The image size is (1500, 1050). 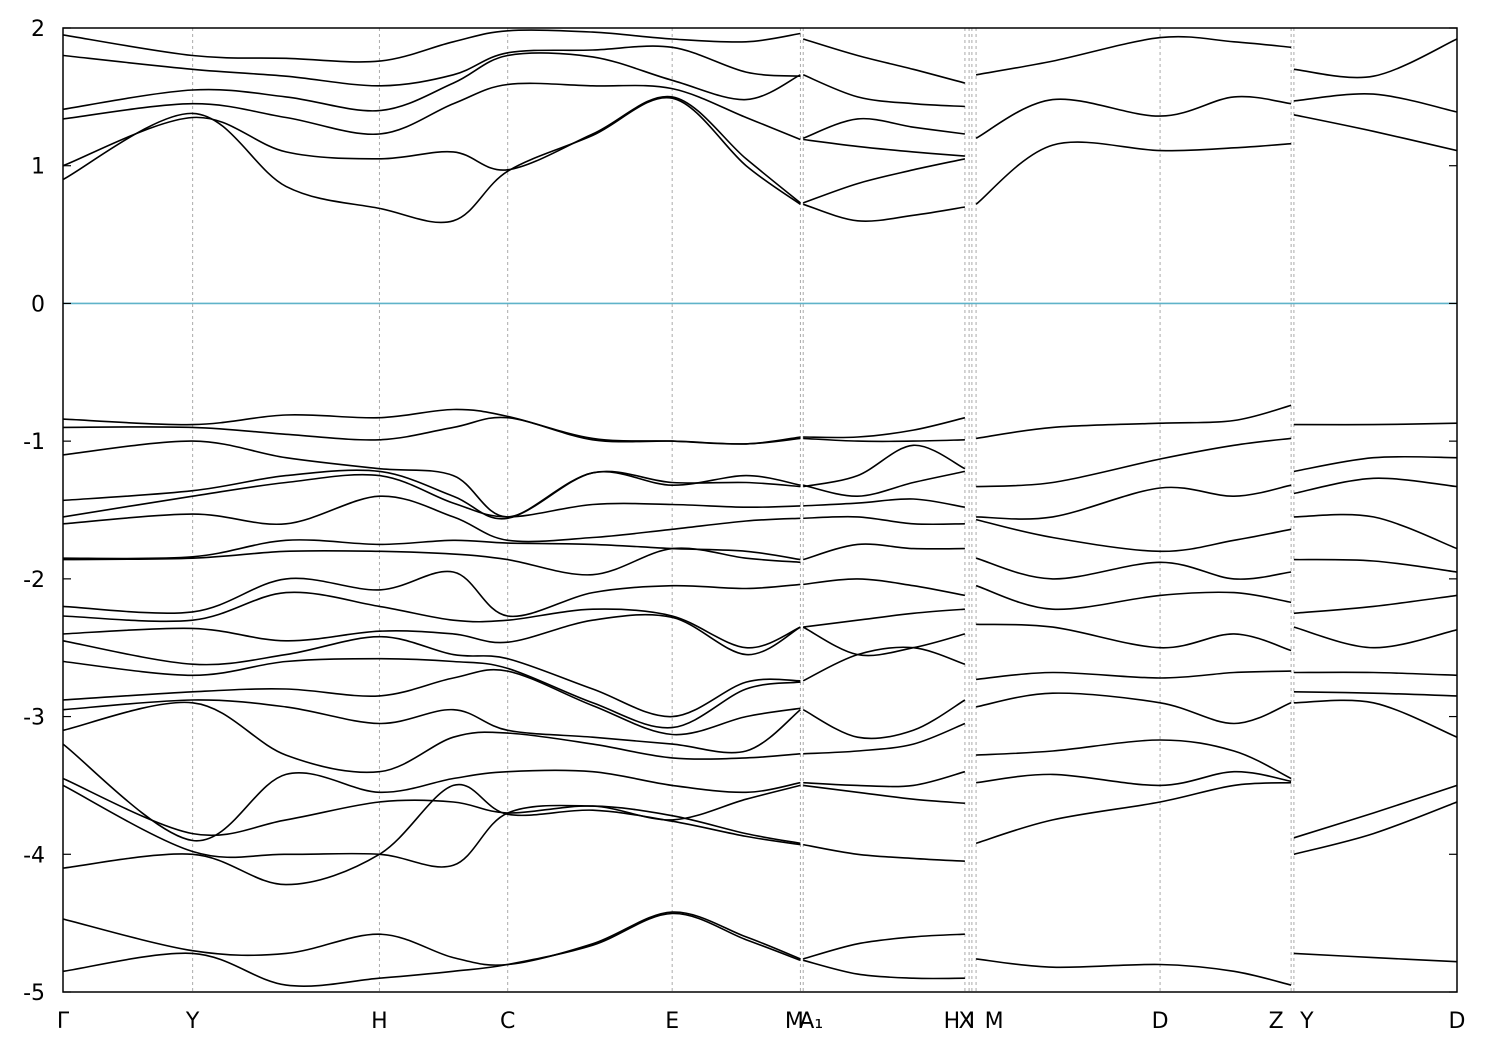 I want to click on x-tick-label-0: Γ, so click(x=63, y=1021).